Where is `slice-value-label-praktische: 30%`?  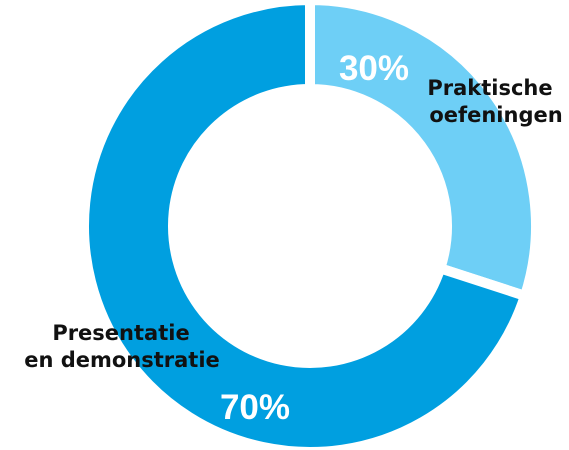 slice-value-label-praktische: 30% is located at coordinates (374, 68).